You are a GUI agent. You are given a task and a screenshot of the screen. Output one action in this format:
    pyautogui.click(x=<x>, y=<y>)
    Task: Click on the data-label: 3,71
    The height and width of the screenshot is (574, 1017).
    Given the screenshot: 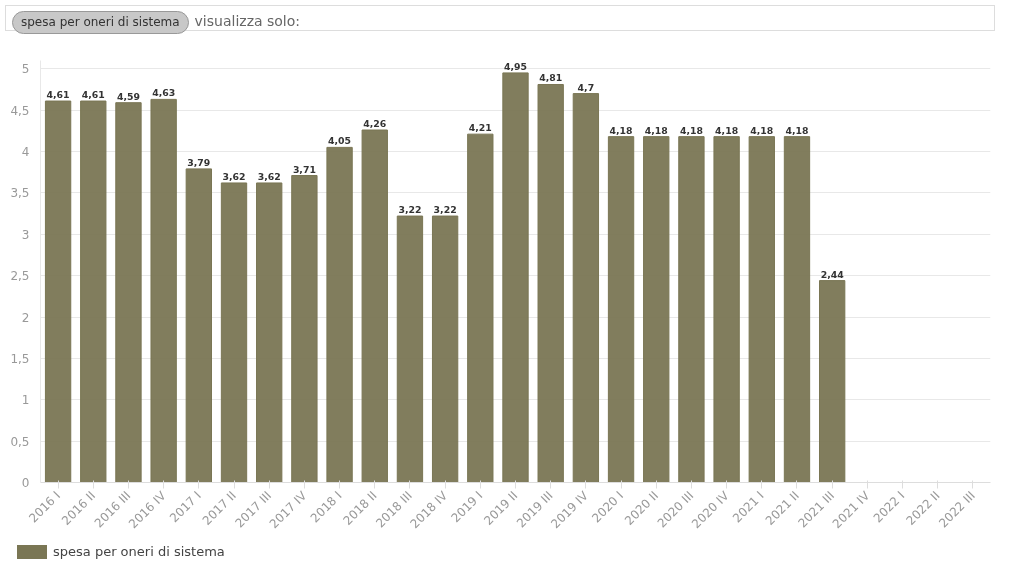 What is the action you would take?
    pyautogui.click(x=304, y=169)
    